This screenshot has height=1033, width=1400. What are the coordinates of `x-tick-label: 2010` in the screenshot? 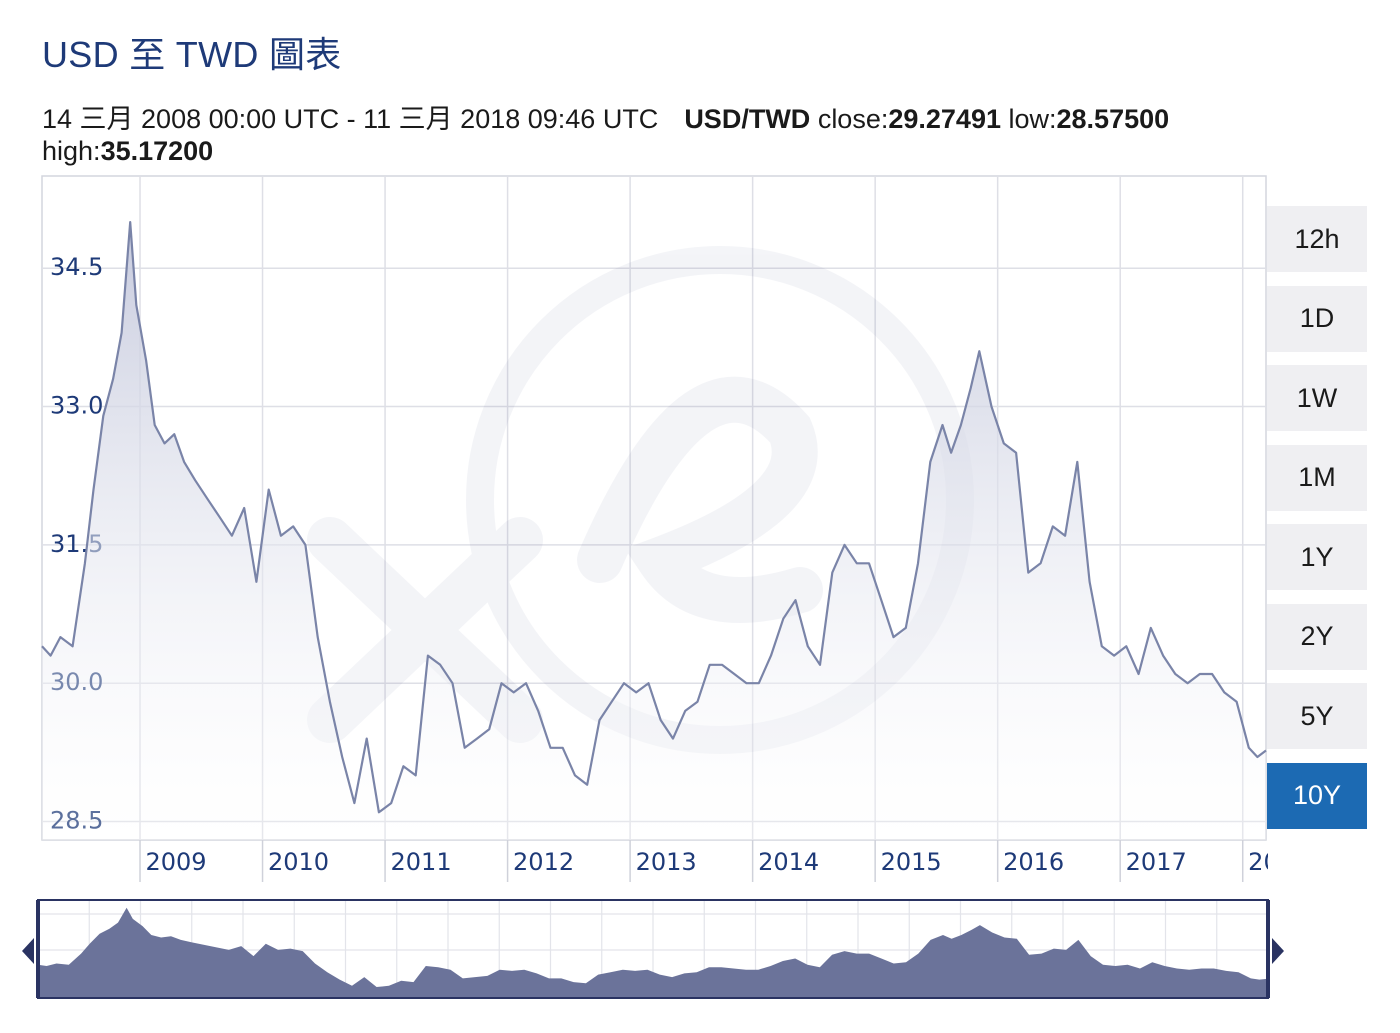 It's located at (298, 862).